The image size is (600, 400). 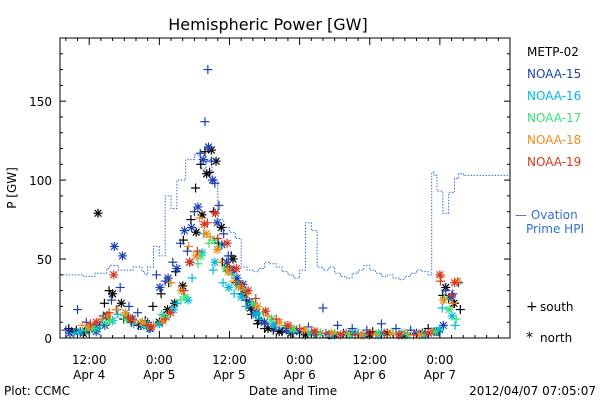 What do you see at coordinates (159, 375) in the screenshot?
I see `x-tick-label-date: Apr 5` at bounding box center [159, 375].